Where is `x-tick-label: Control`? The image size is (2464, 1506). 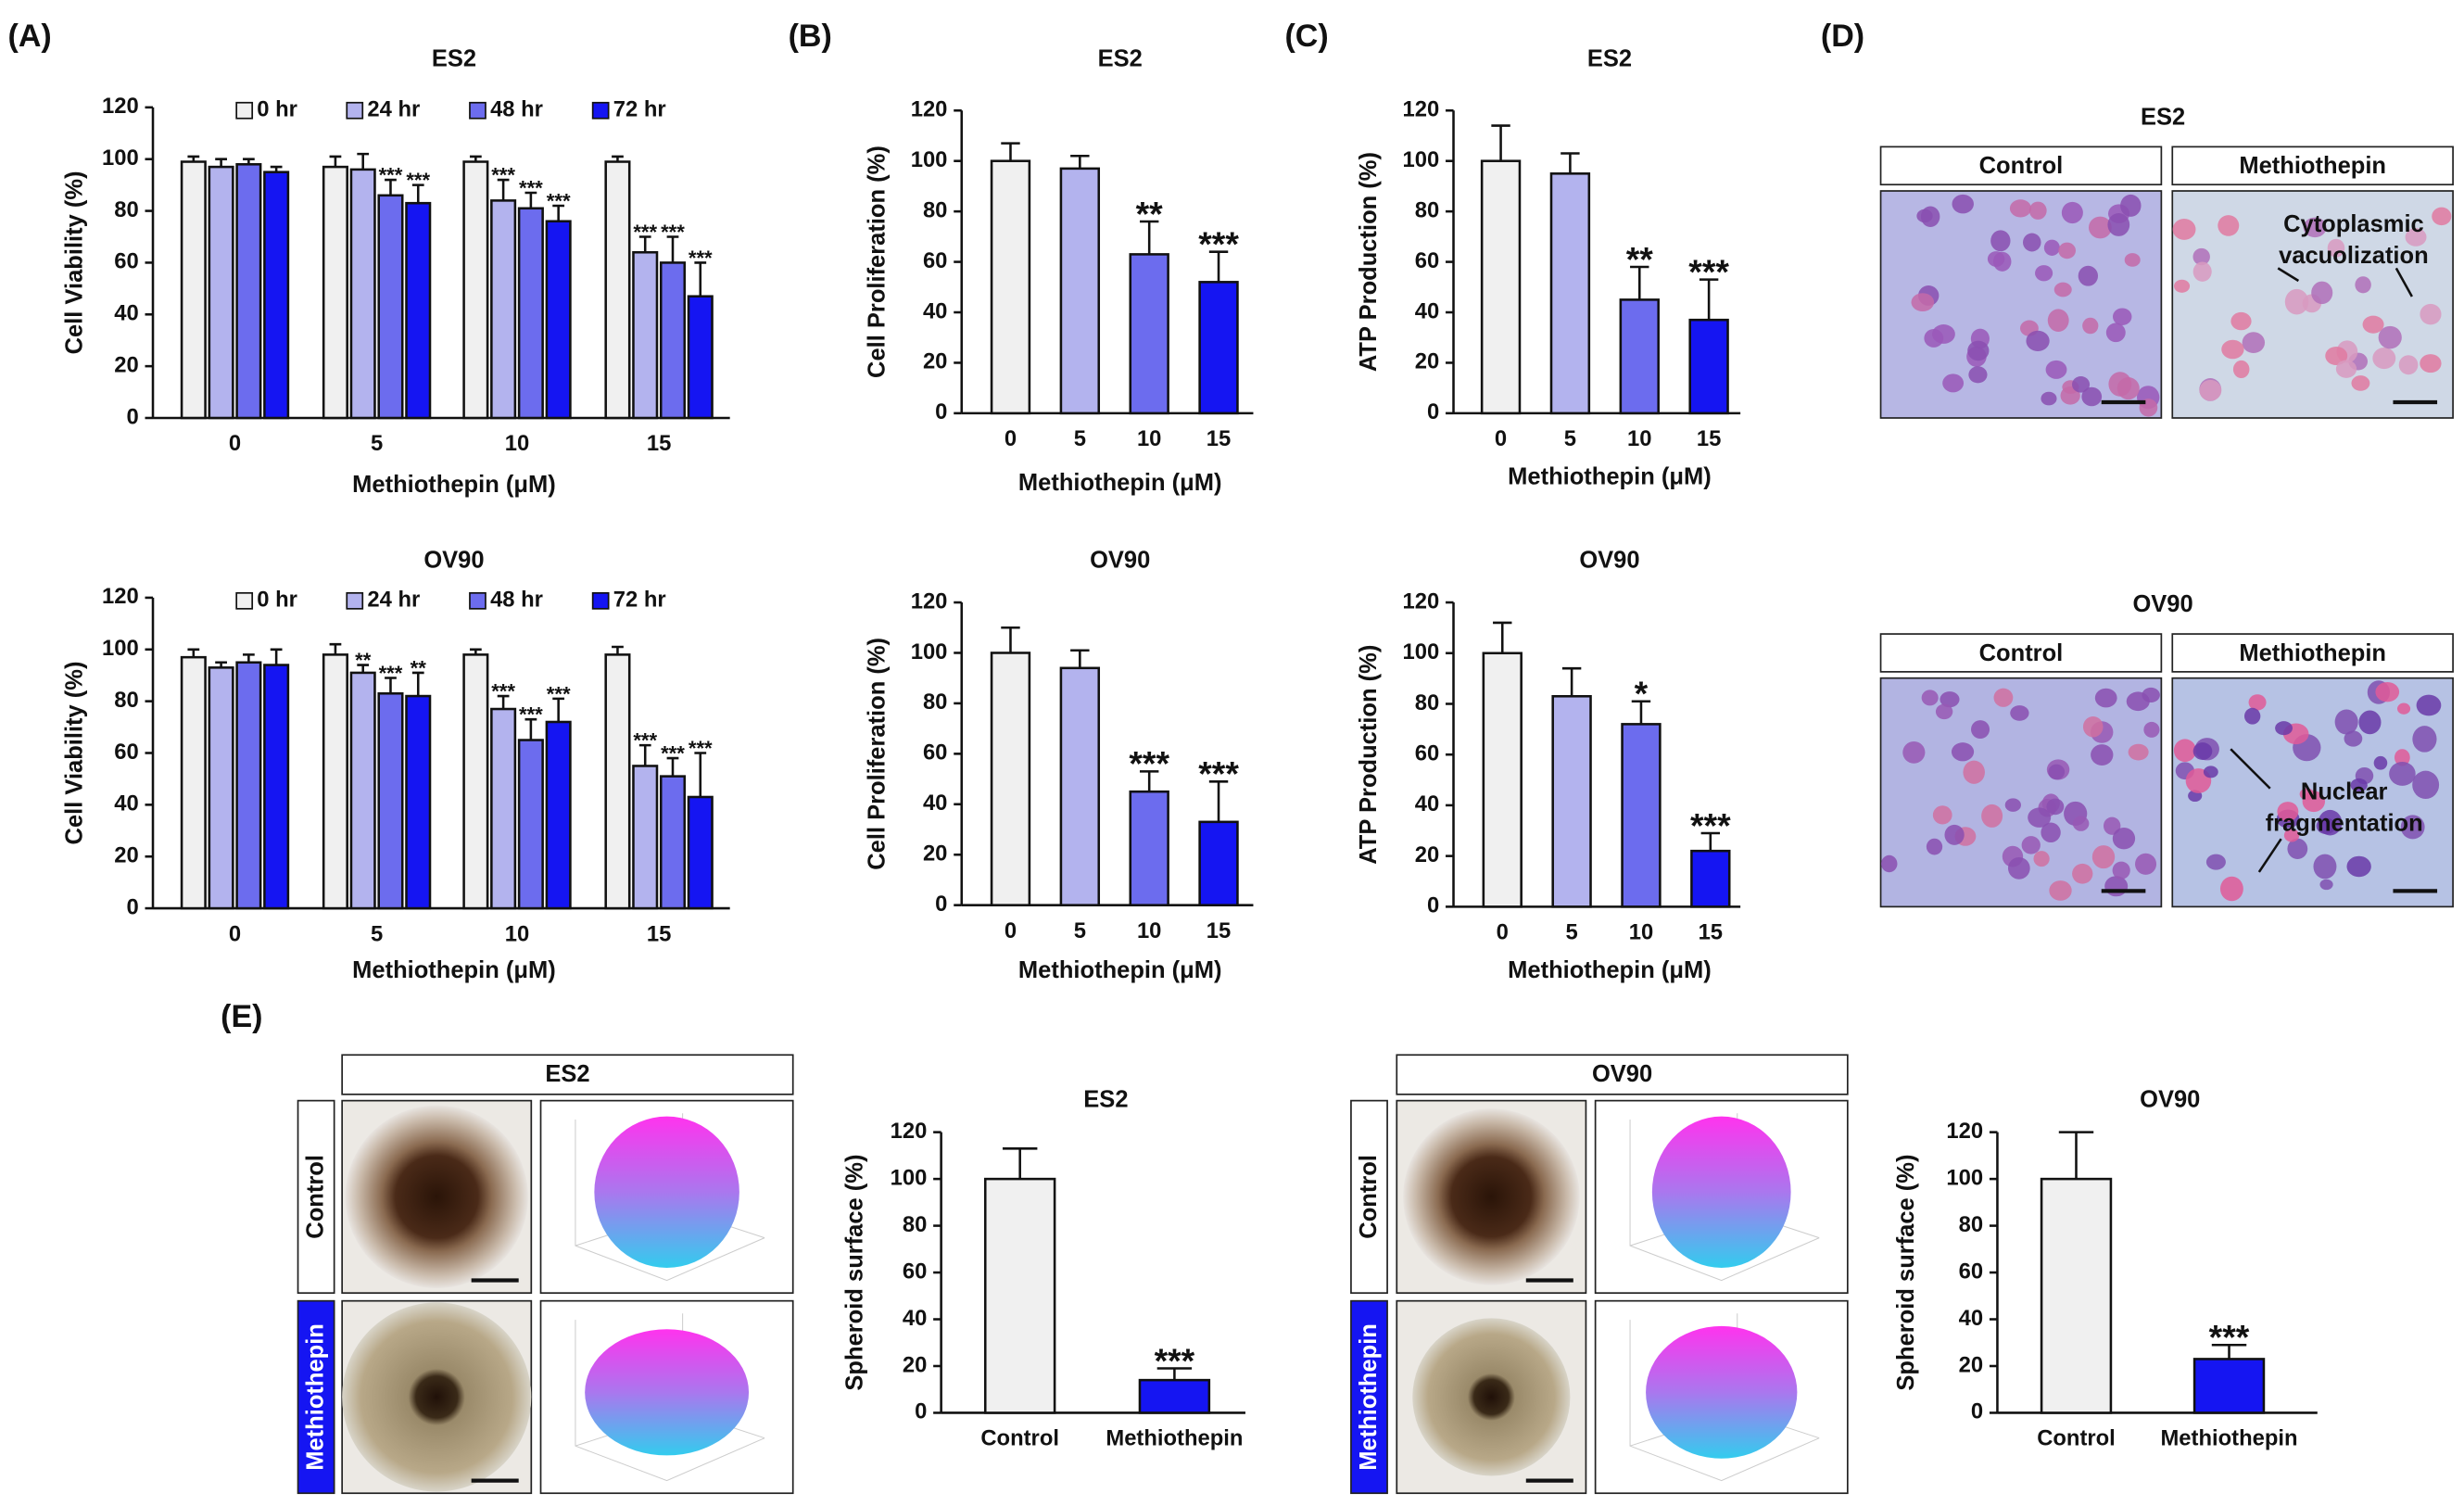 x-tick-label: Control is located at coordinates (2076, 1438).